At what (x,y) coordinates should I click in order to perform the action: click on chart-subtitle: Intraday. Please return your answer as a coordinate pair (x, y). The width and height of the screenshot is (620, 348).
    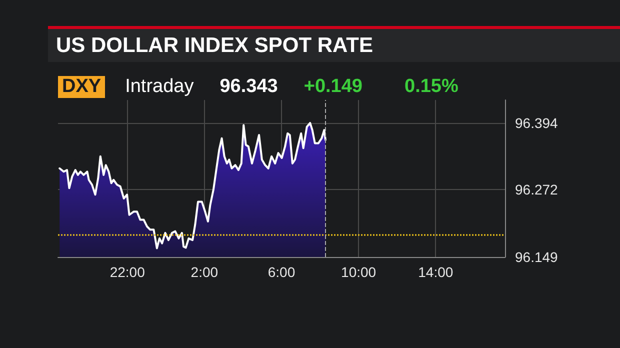
    Looking at the image, I should click on (159, 87).